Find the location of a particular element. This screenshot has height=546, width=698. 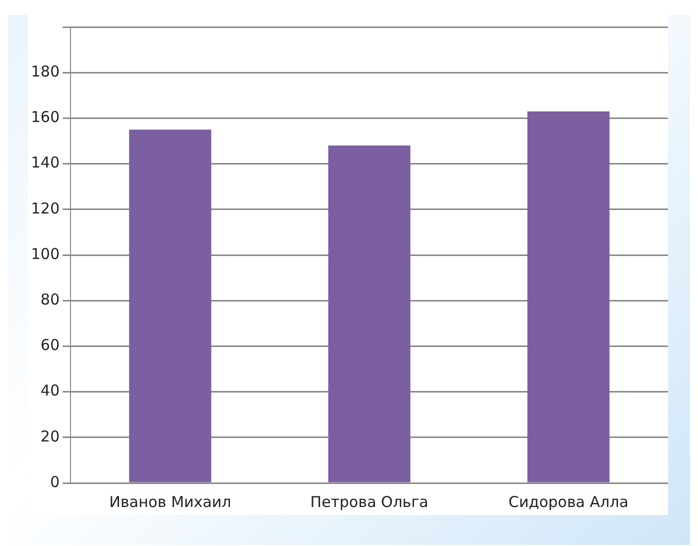

y-tick-label: 160 is located at coordinates (45, 117).